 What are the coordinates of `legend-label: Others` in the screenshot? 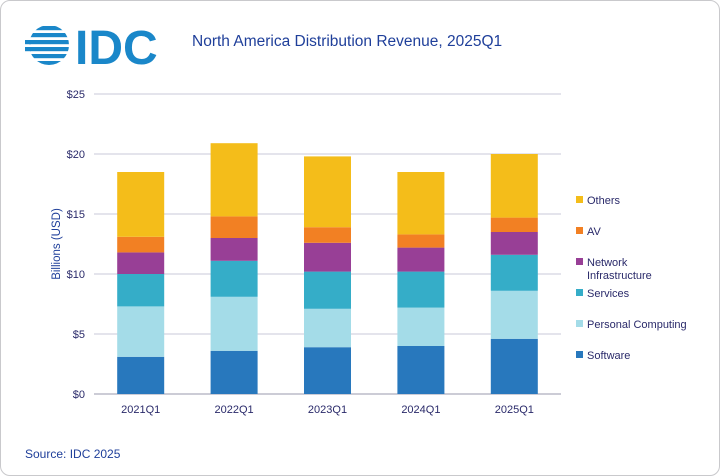 It's located at (604, 201).